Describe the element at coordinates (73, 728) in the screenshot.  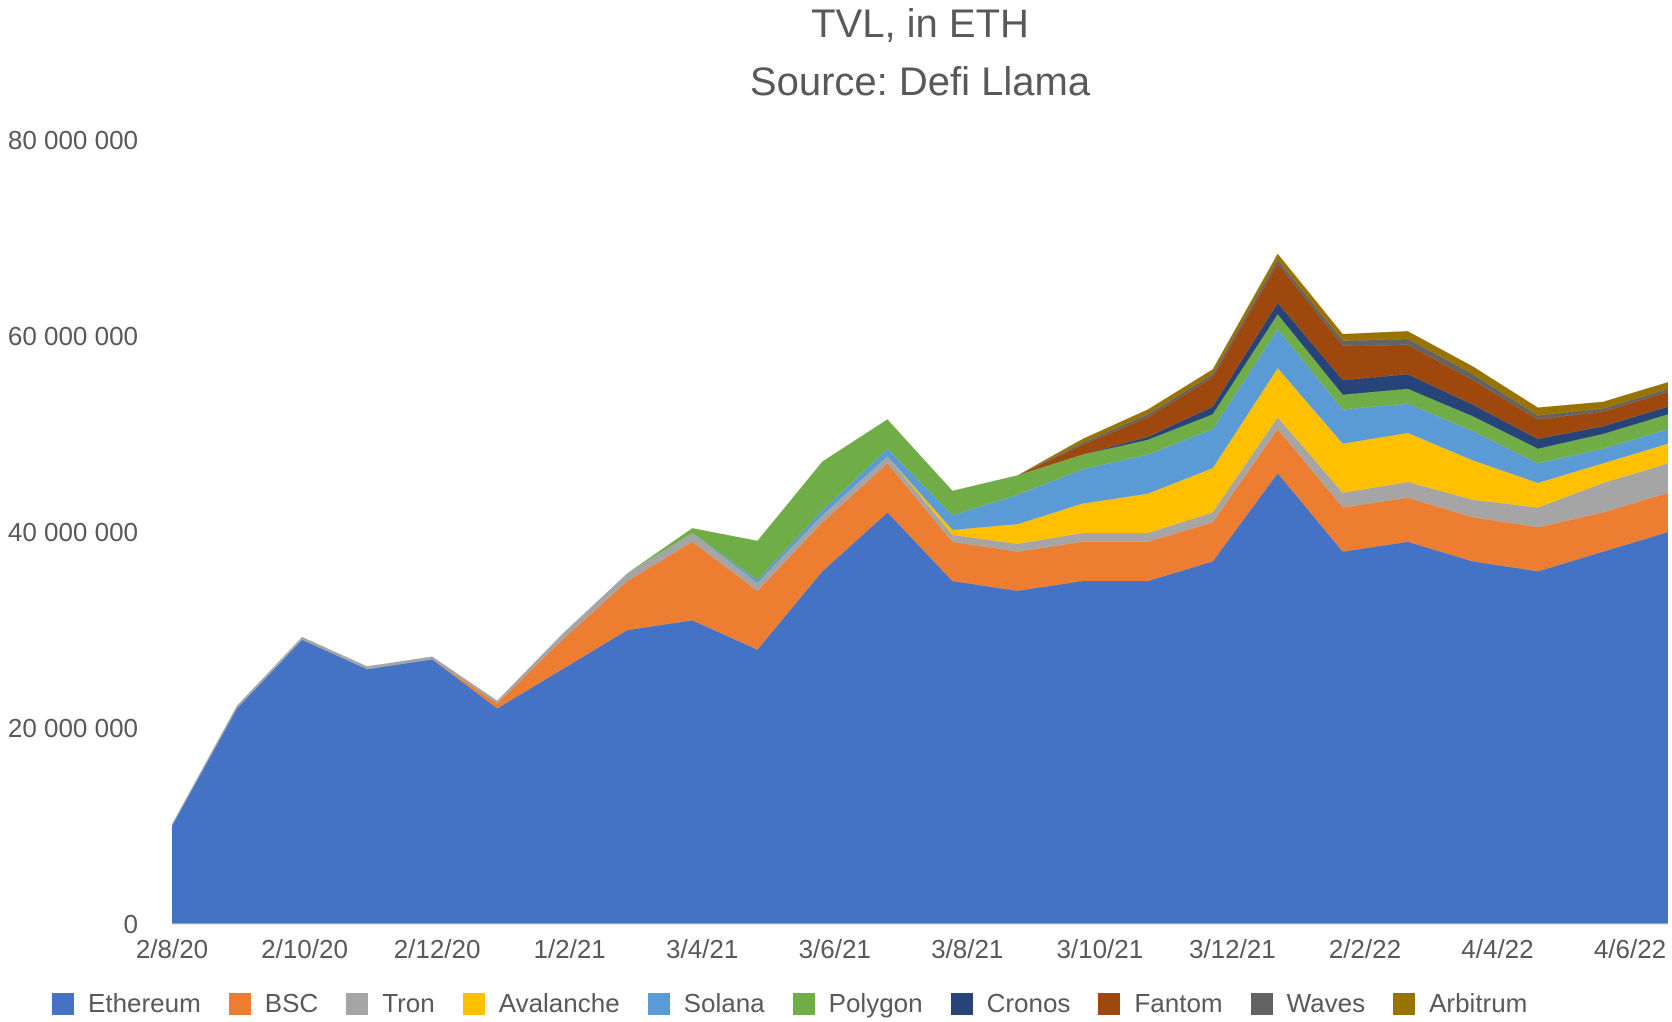
I see `y-tick-label: 20 000 000` at that location.